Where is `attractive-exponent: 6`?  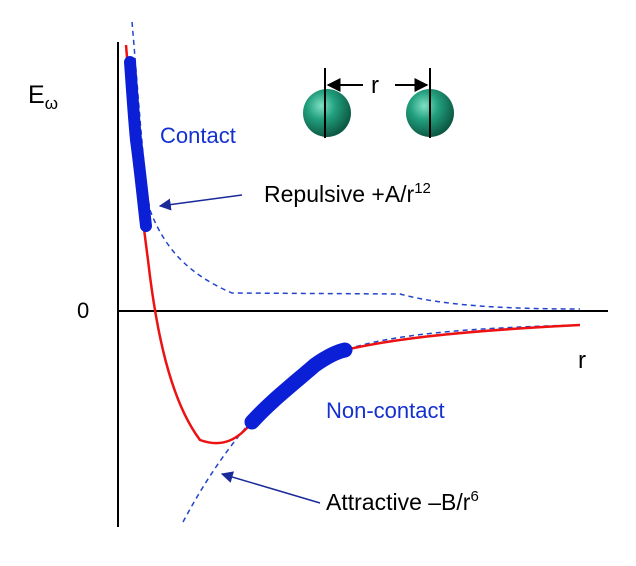
attractive-exponent: 6 is located at coordinates (474, 496).